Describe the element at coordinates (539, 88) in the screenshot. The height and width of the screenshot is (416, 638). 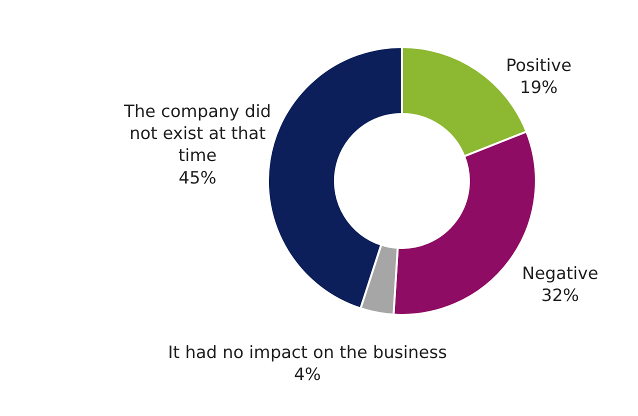
I see `data-label: 19%` at that location.